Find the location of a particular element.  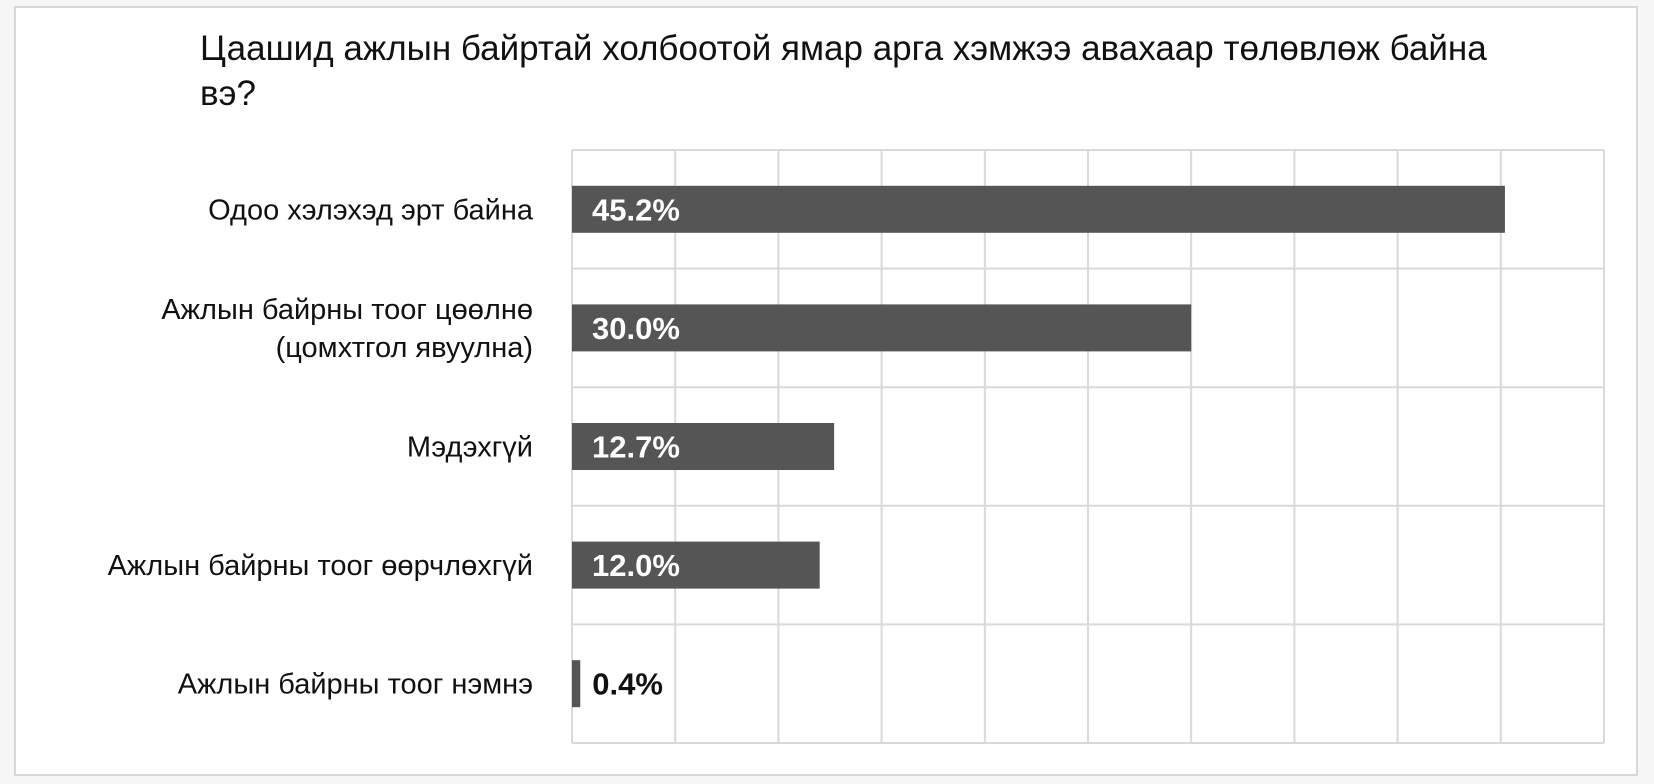

data-label: 0.4% is located at coordinates (627, 684).